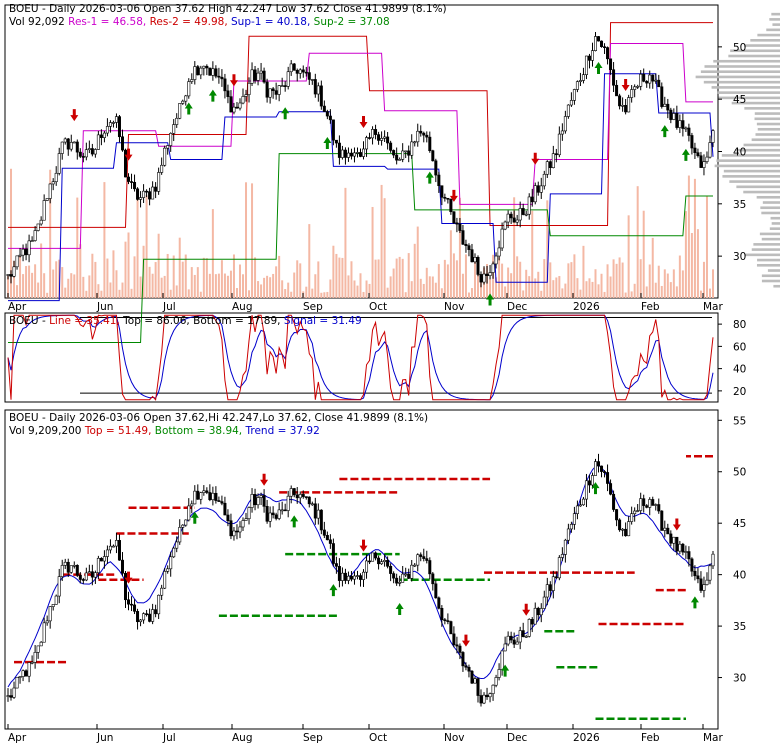 The image size is (780, 749). Describe the element at coordinates (17, 307) in the screenshot. I see `x-tick-label: Apr` at that location.